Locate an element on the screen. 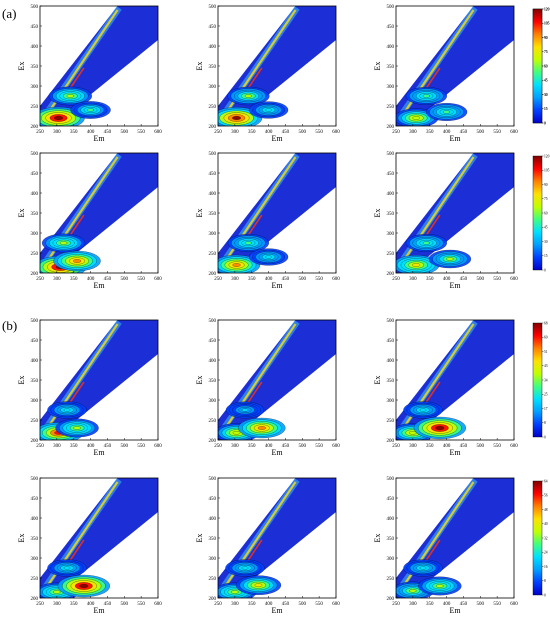  colorbar: 0 15 30 45 60 75 90 105 120 is located at coordinates (541, 66).